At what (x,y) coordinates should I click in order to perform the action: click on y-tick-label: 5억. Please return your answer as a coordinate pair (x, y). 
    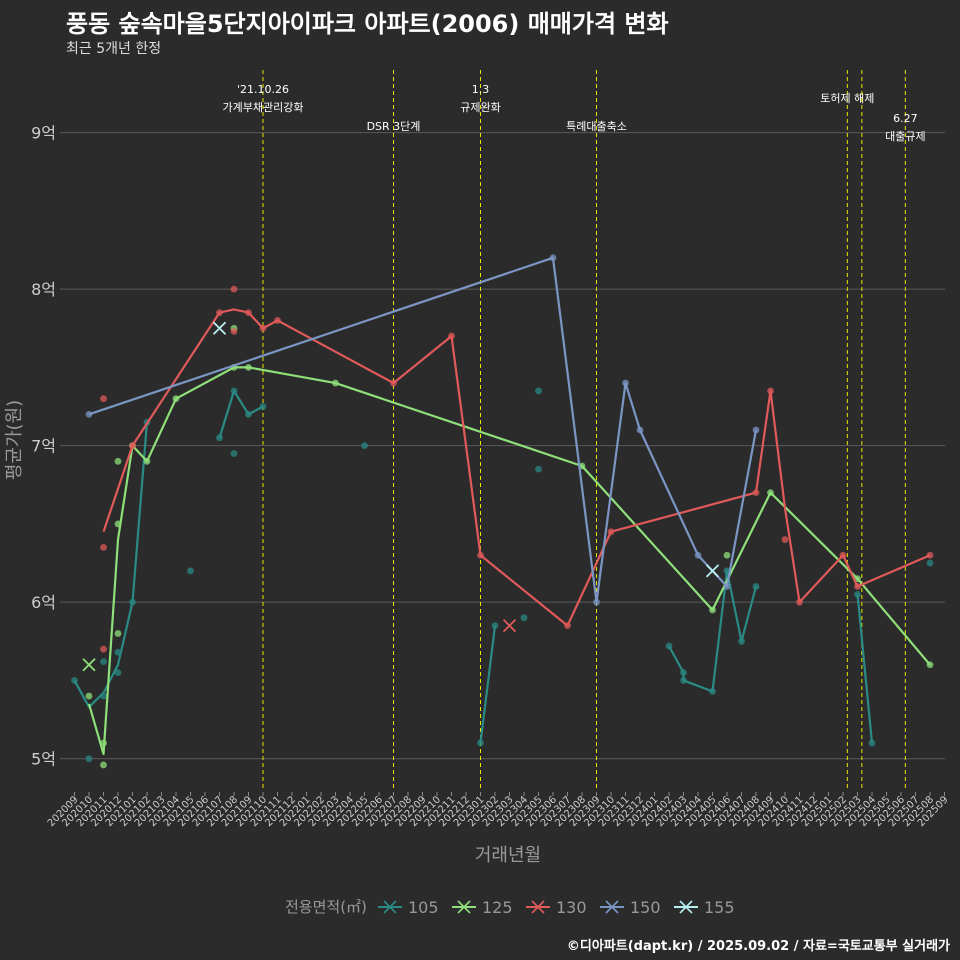
    Looking at the image, I should click on (43, 759).